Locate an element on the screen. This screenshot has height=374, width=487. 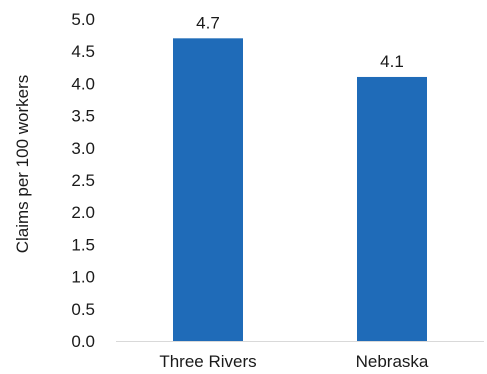
y-axis-ticks: 0.0 0.5 1.0 1.5 2.0 2.5 3.0 3.5 4.0 4.5 5.0 is located at coordinates (83, 180).